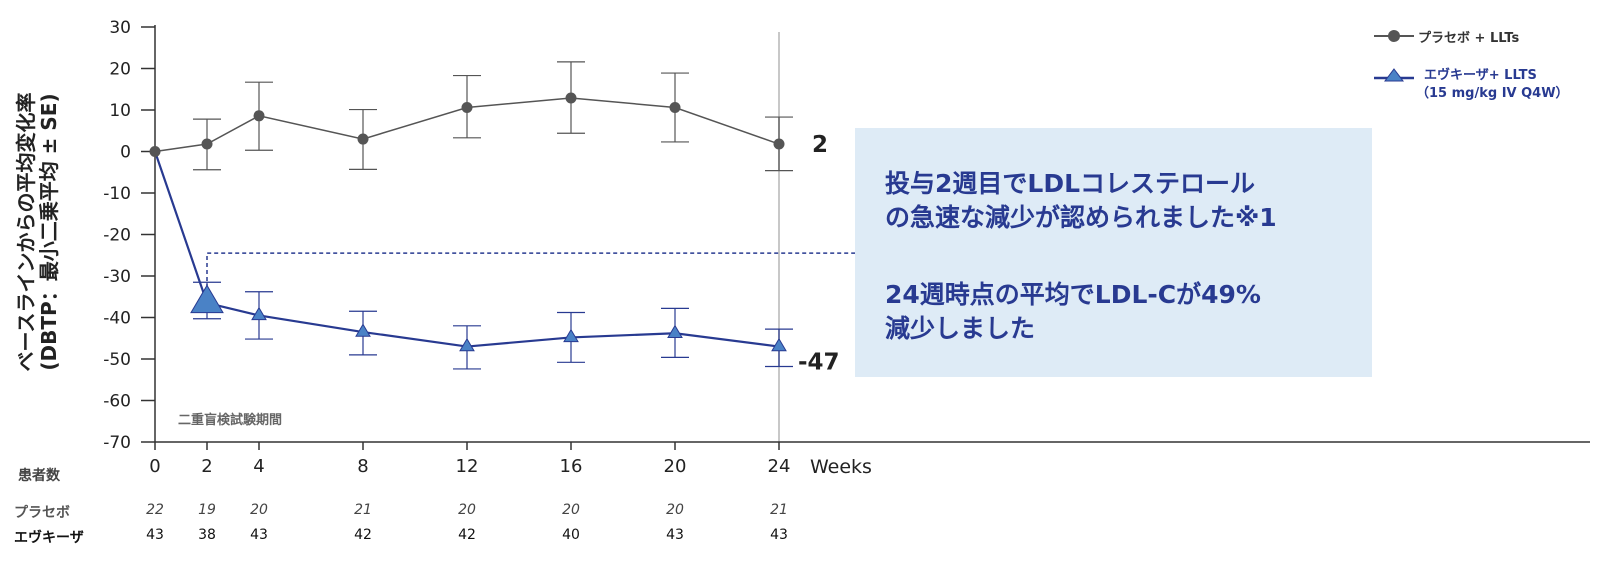  What do you see at coordinates (1394, 56) in the screenshot?
I see `legend-markers` at bounding box center [1394, 56].